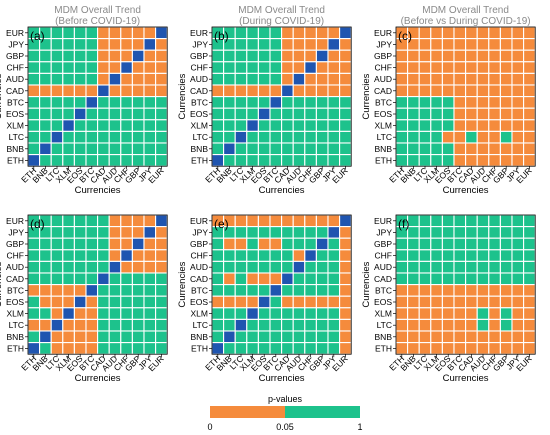 The height and width of the screenshot is (435, 550). I want to click on cell-AUD-ETH, so click(218, 267).